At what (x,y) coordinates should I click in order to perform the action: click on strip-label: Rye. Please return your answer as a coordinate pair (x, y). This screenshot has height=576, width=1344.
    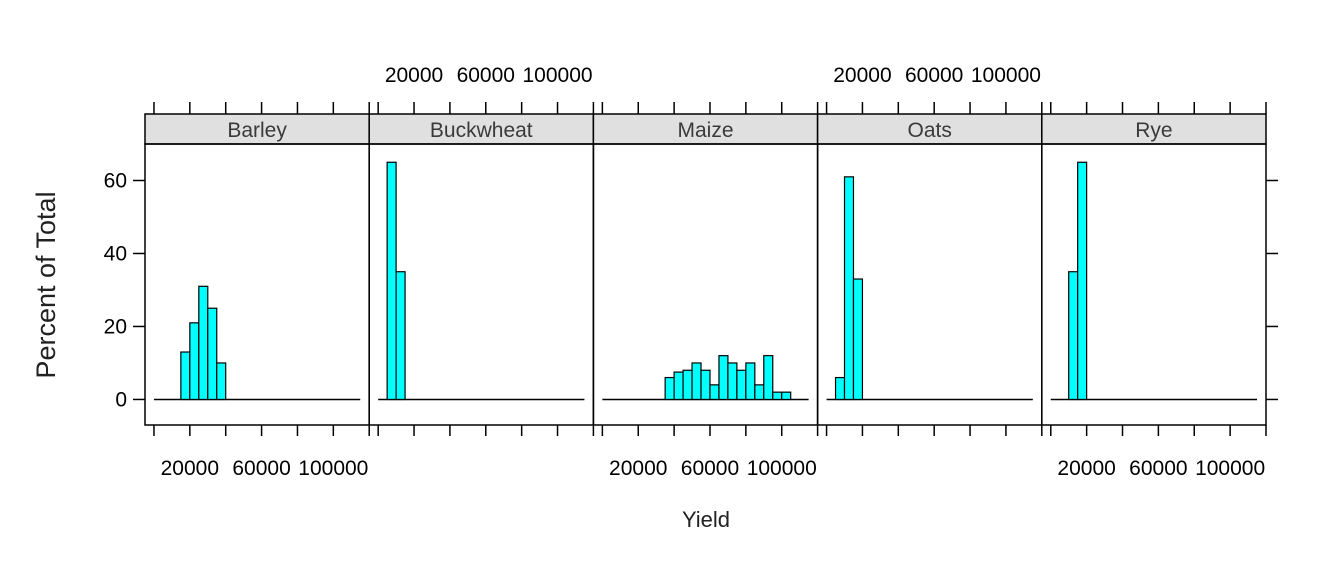
    Looking at the image, I should click on (1153, 130).